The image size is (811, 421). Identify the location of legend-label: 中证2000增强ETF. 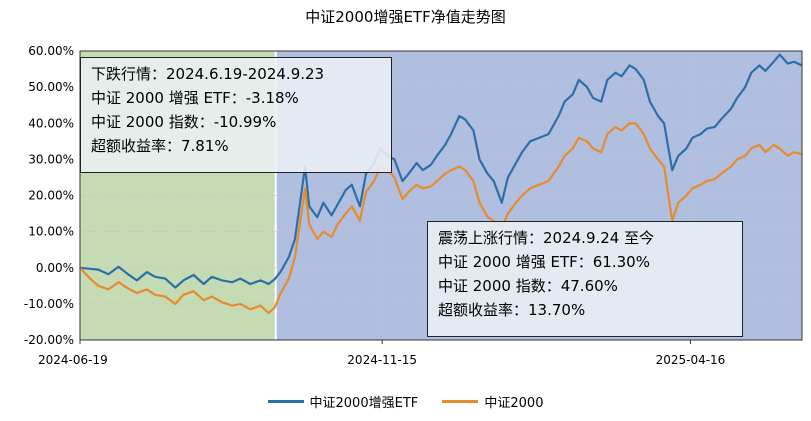
(364, 403).